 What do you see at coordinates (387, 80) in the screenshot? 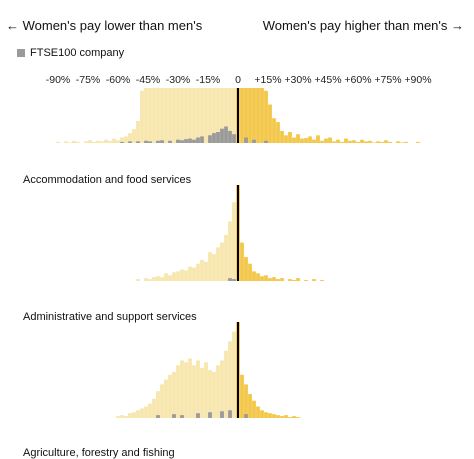
I see `x-tick-label: +75%` at bounding box center [387, 80].